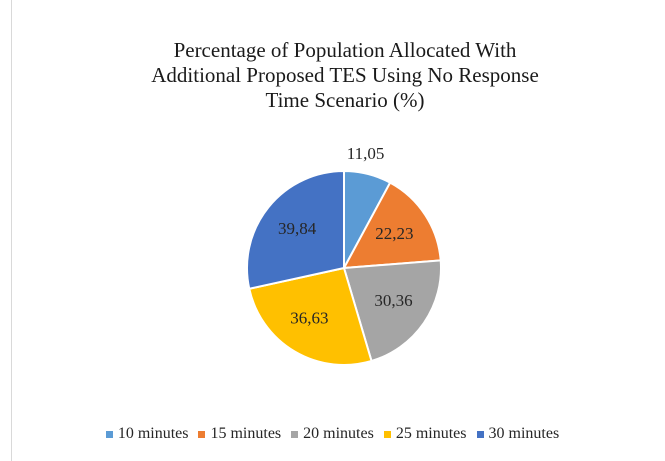 This screenshot has height=461, width=665. I want to click on chart-title-line-1: Percentage of Population Allocated With, so click(345, 50).